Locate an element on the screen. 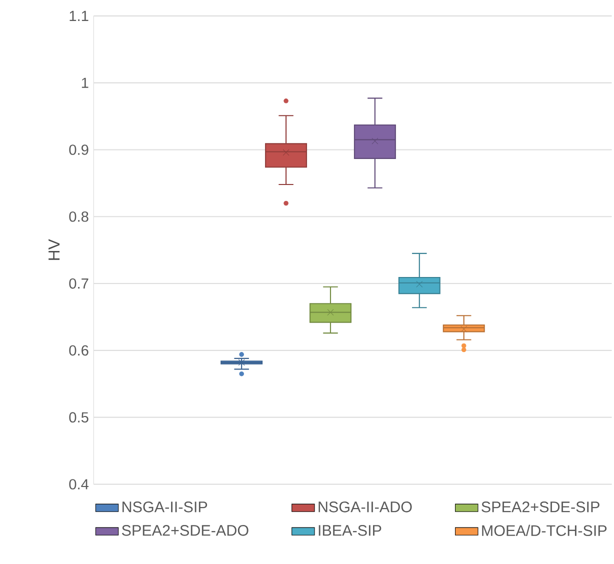 The height and width of the screenshot is (564, 614). y-tick-label: 0.9 is located at coordinates (78, 149).